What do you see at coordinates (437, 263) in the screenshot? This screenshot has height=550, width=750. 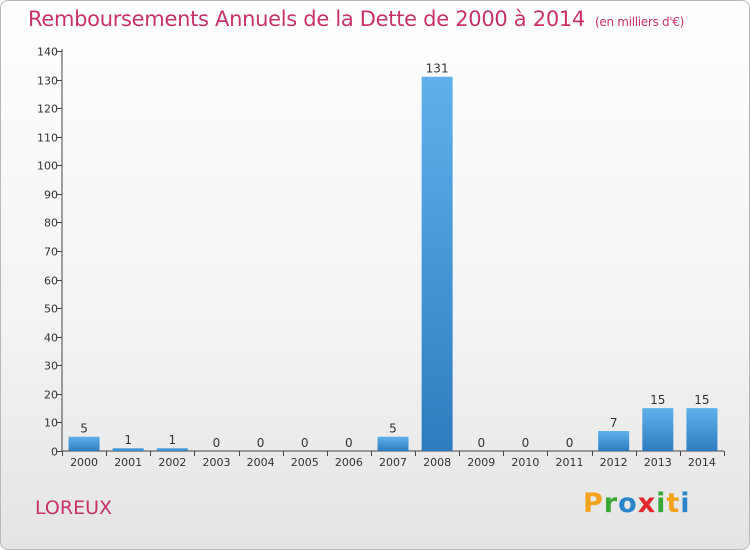 I see `bar-2008` at bounding box center [437, 263].